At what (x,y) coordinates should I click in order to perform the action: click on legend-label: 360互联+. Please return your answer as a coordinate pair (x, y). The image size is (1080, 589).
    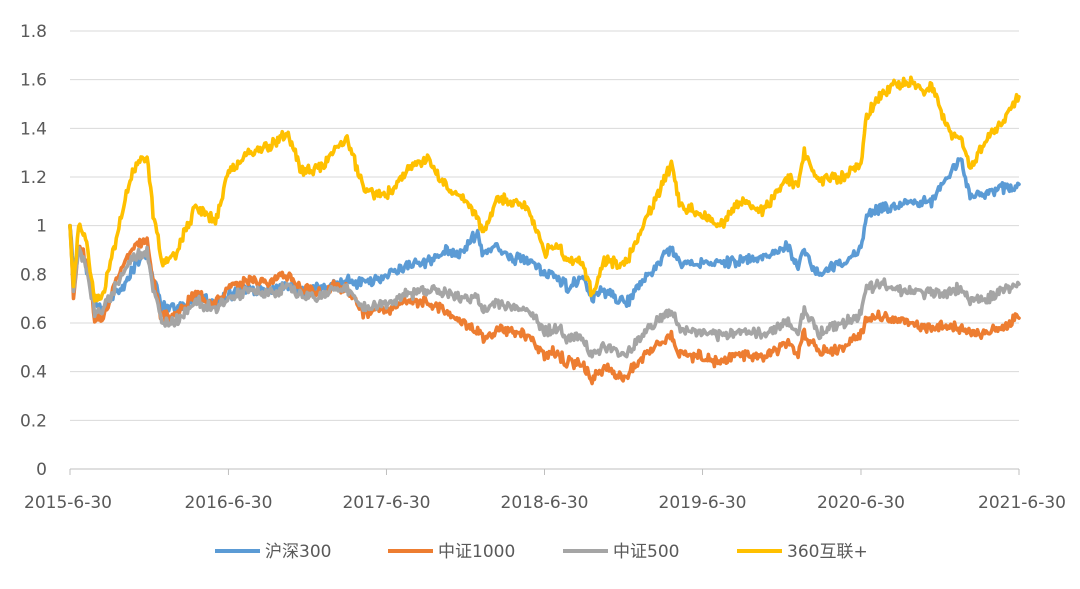
    Looking at the image, I should click on (827, 552).